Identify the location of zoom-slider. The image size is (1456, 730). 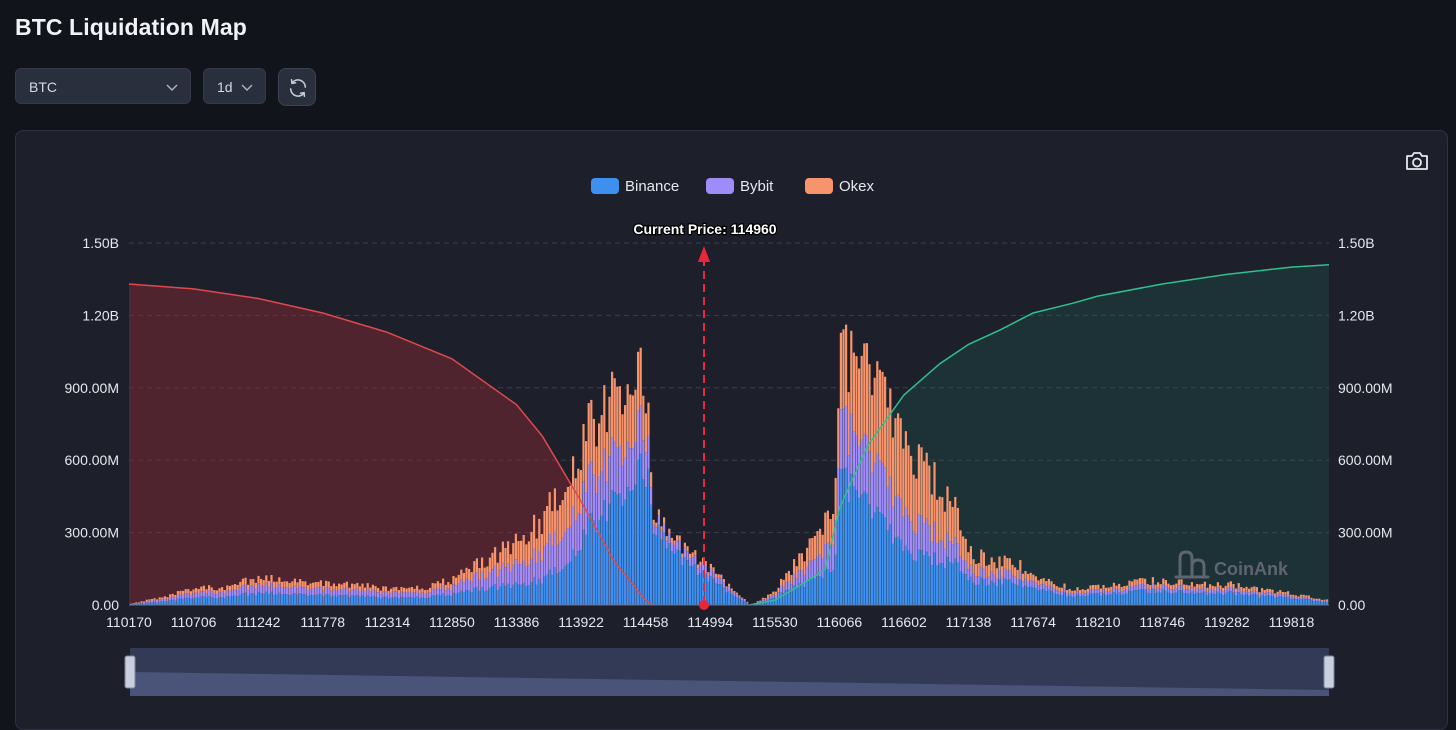
(729, 672).